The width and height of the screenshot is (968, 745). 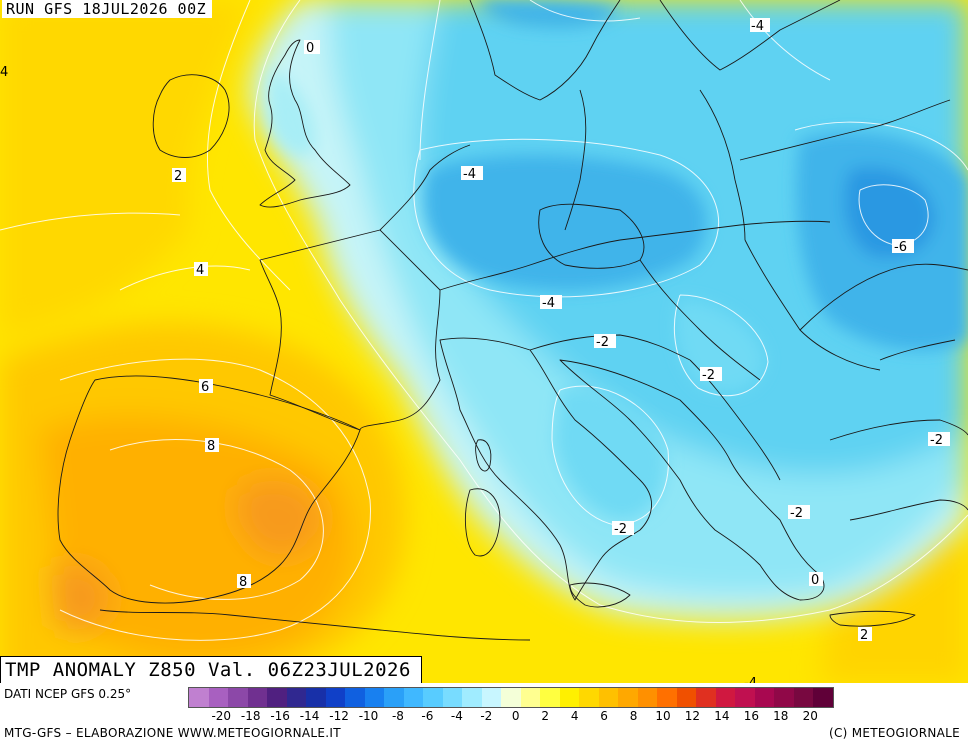 What do you see at coordinates (427, 716) in the screenshot?
I see `scale-tick-label: -6` at bounding box center [427, 716].